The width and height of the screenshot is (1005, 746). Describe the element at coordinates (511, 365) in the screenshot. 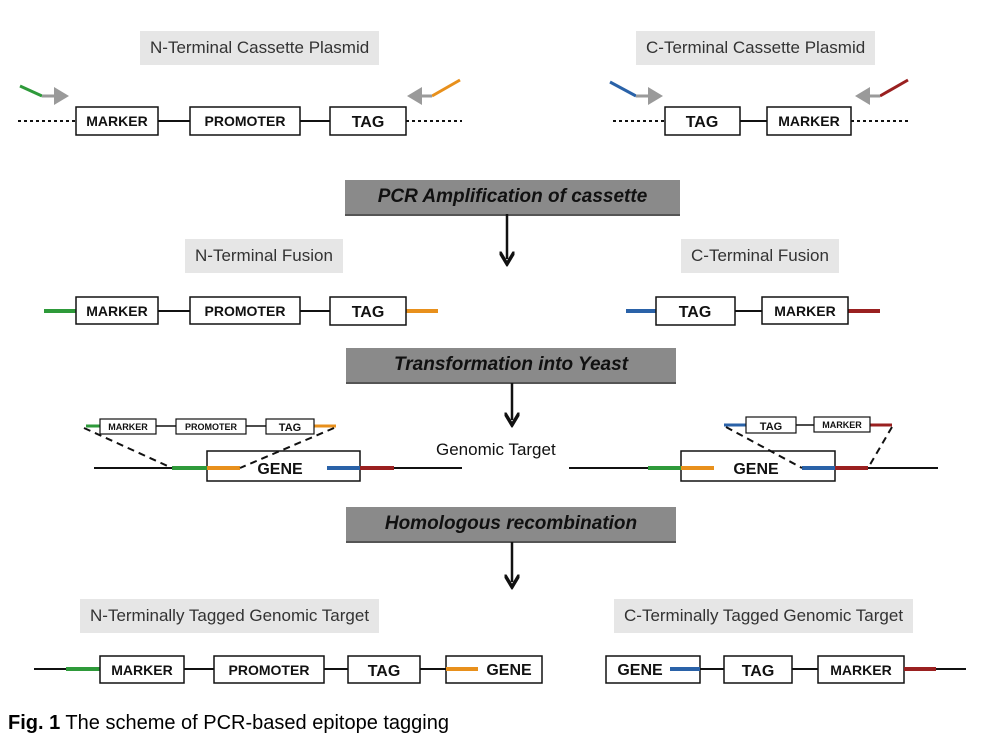

I see `transformation-step-banner: Transformation into Yeast` at that location.